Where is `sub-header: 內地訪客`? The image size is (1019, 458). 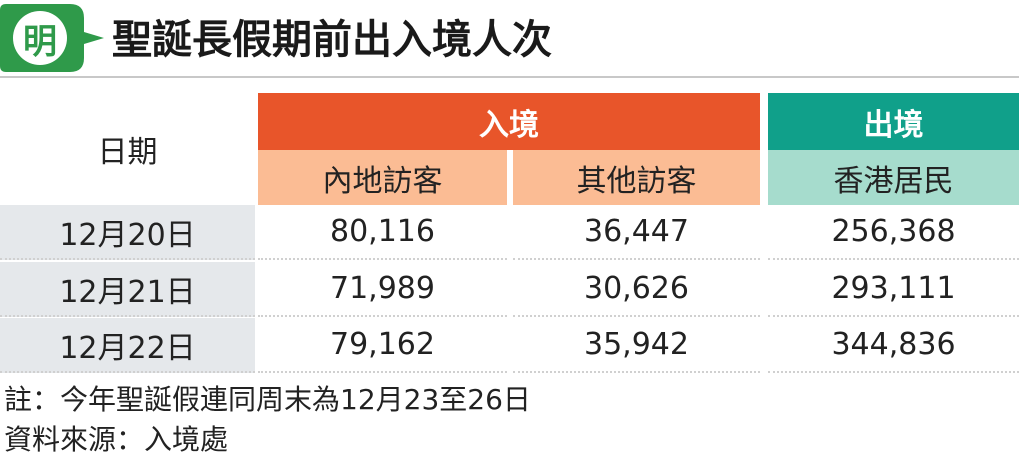
sub-header: 內地訪客 is located at coordinates (382, 177).